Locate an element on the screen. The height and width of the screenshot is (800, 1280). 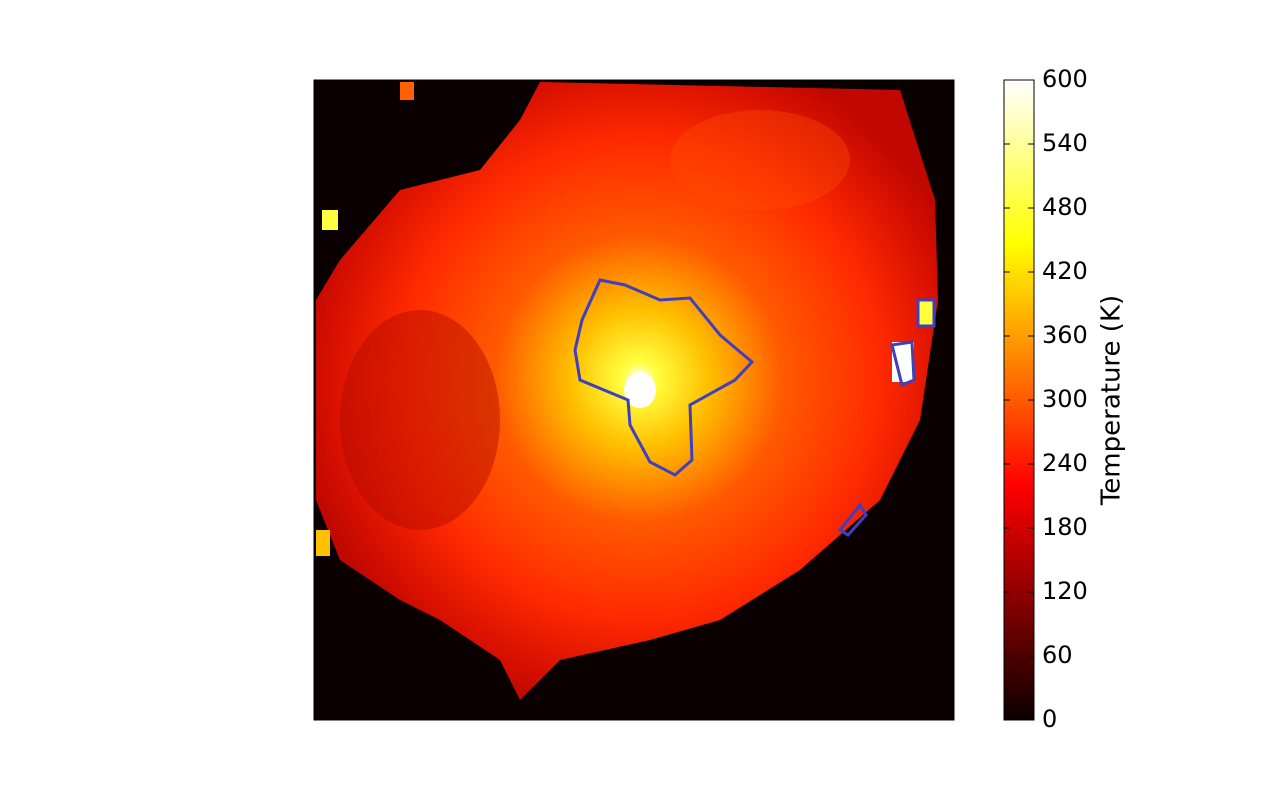
colorbar-tick-label: 180 is located at coordinates (1065, 527).